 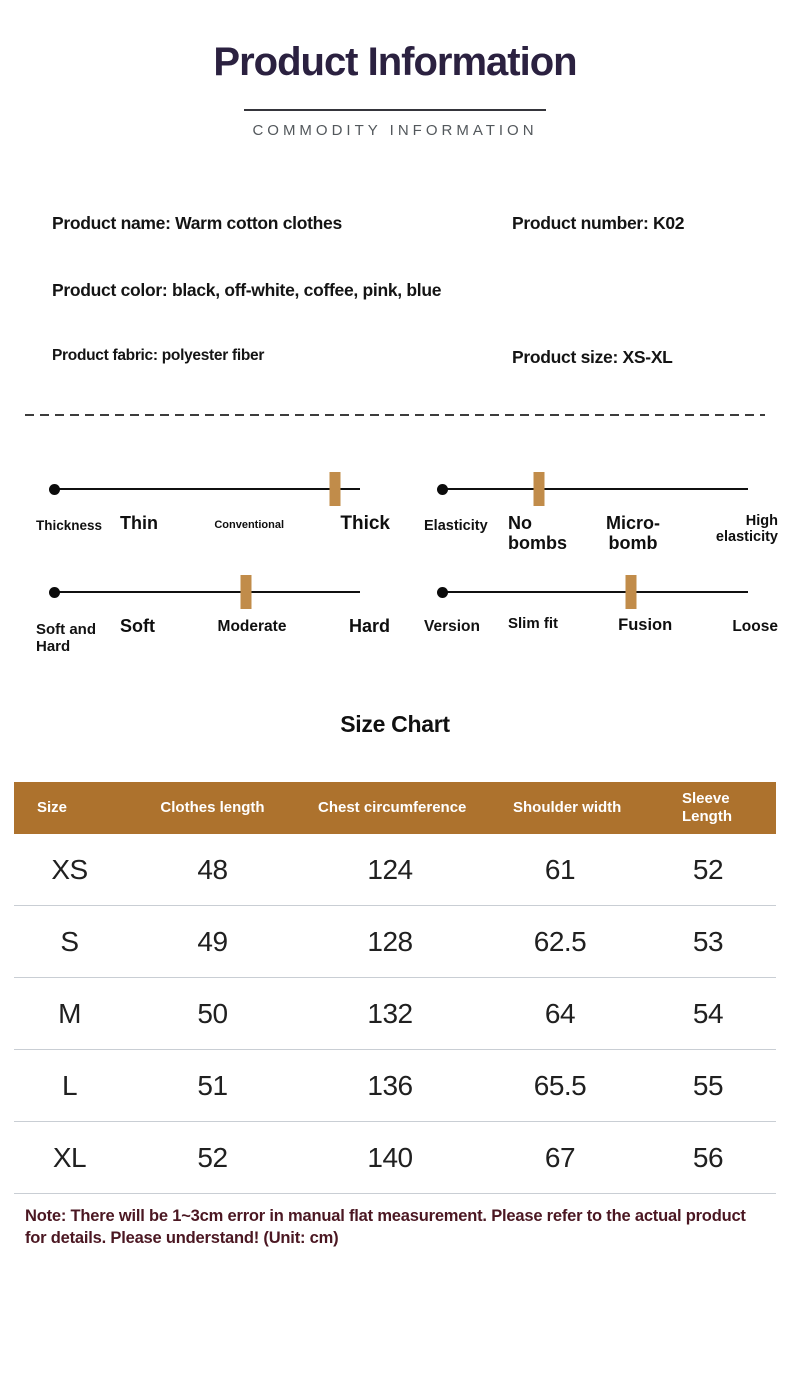 What do you see at coordinates (755, 627) in the screenshot?
I see `slider-level-label: Loose` at bounding box center [755, 627].